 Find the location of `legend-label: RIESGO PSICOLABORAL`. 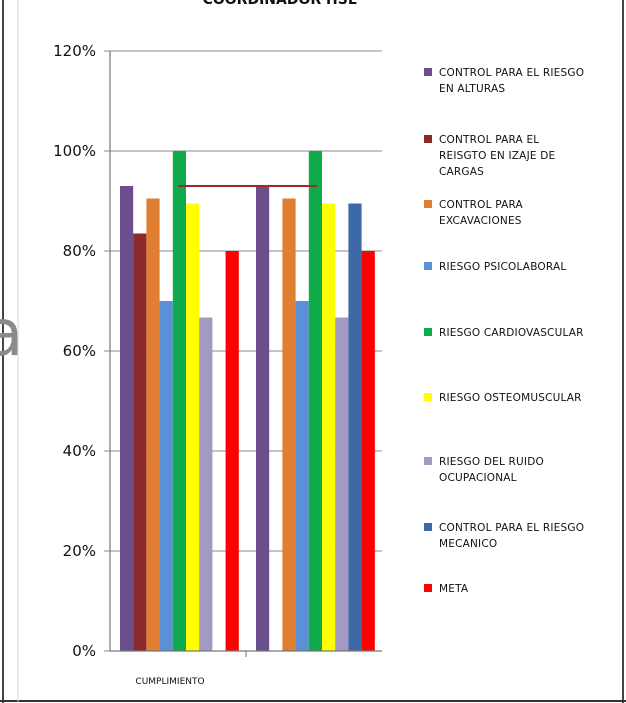

legend-label: RIESGO PSICOLABORAL is located at coordinates (502, 267).